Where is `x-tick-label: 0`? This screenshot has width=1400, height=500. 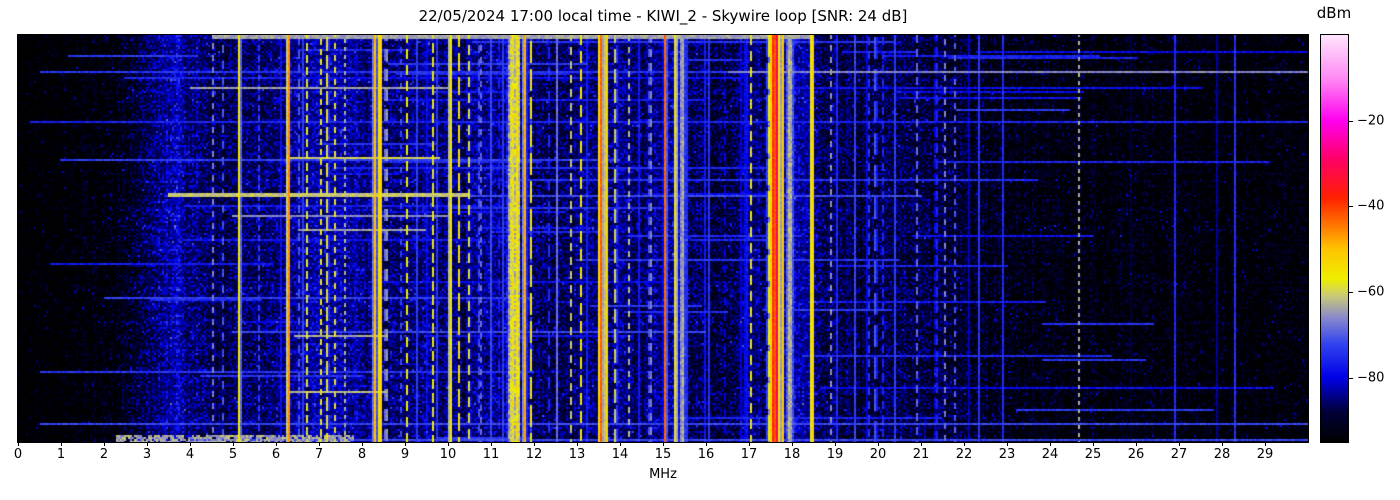 x-tick-label: 0 is located at coordinates (18, 454).